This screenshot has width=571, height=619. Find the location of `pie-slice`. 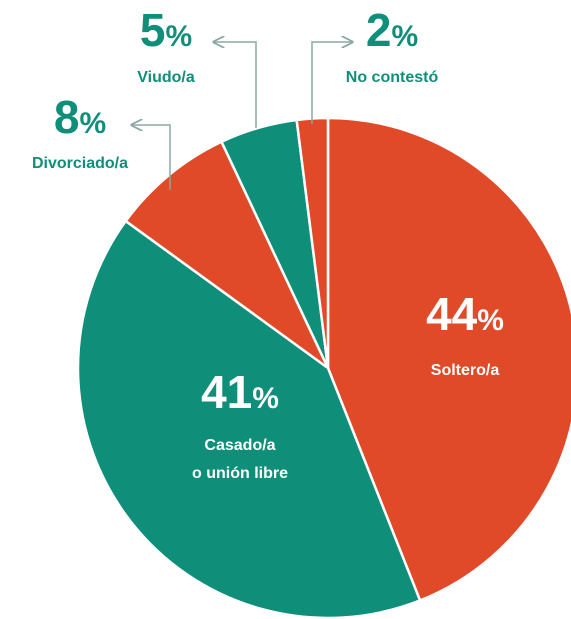

pie-slice is located at coordinates (226, 255).